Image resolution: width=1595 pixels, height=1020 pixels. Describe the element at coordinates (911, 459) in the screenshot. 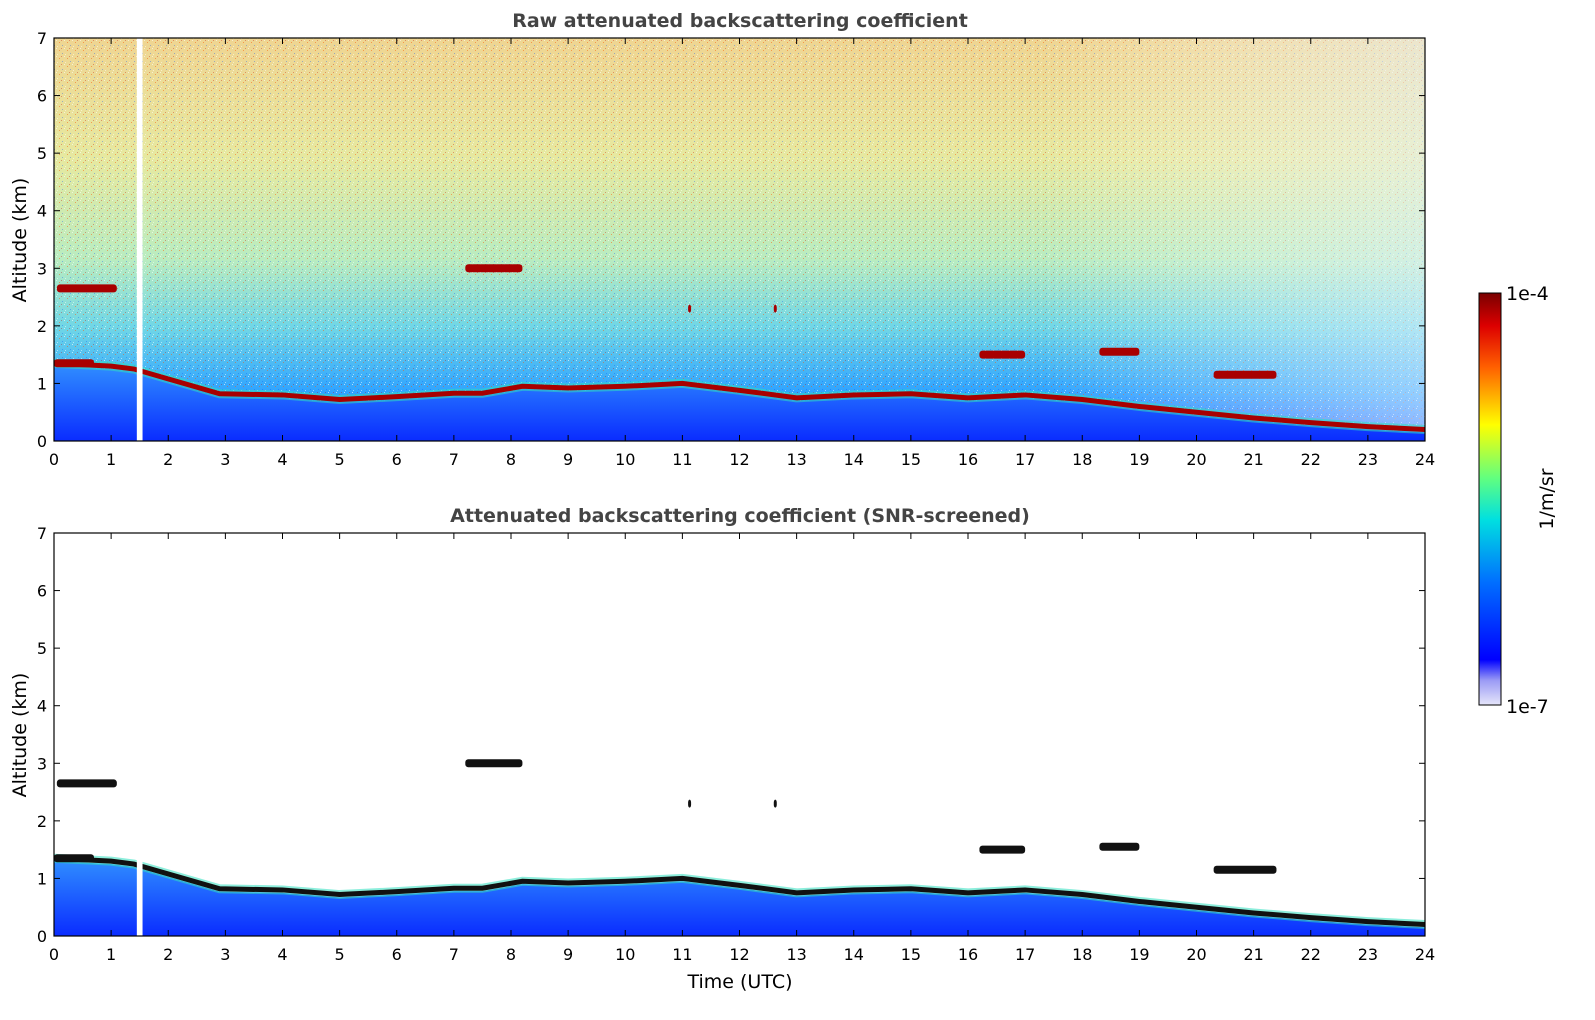

I see `raw-x-tick-label: 15` at that location.